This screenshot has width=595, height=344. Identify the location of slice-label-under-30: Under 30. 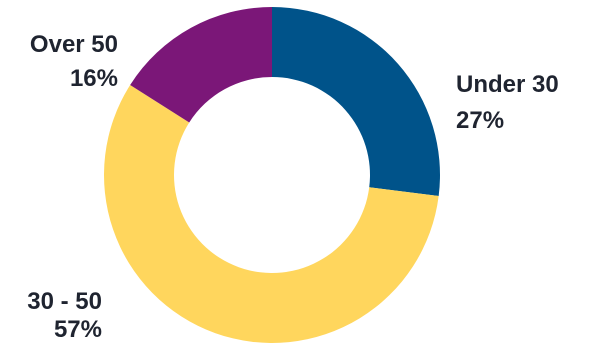
(507, 84).